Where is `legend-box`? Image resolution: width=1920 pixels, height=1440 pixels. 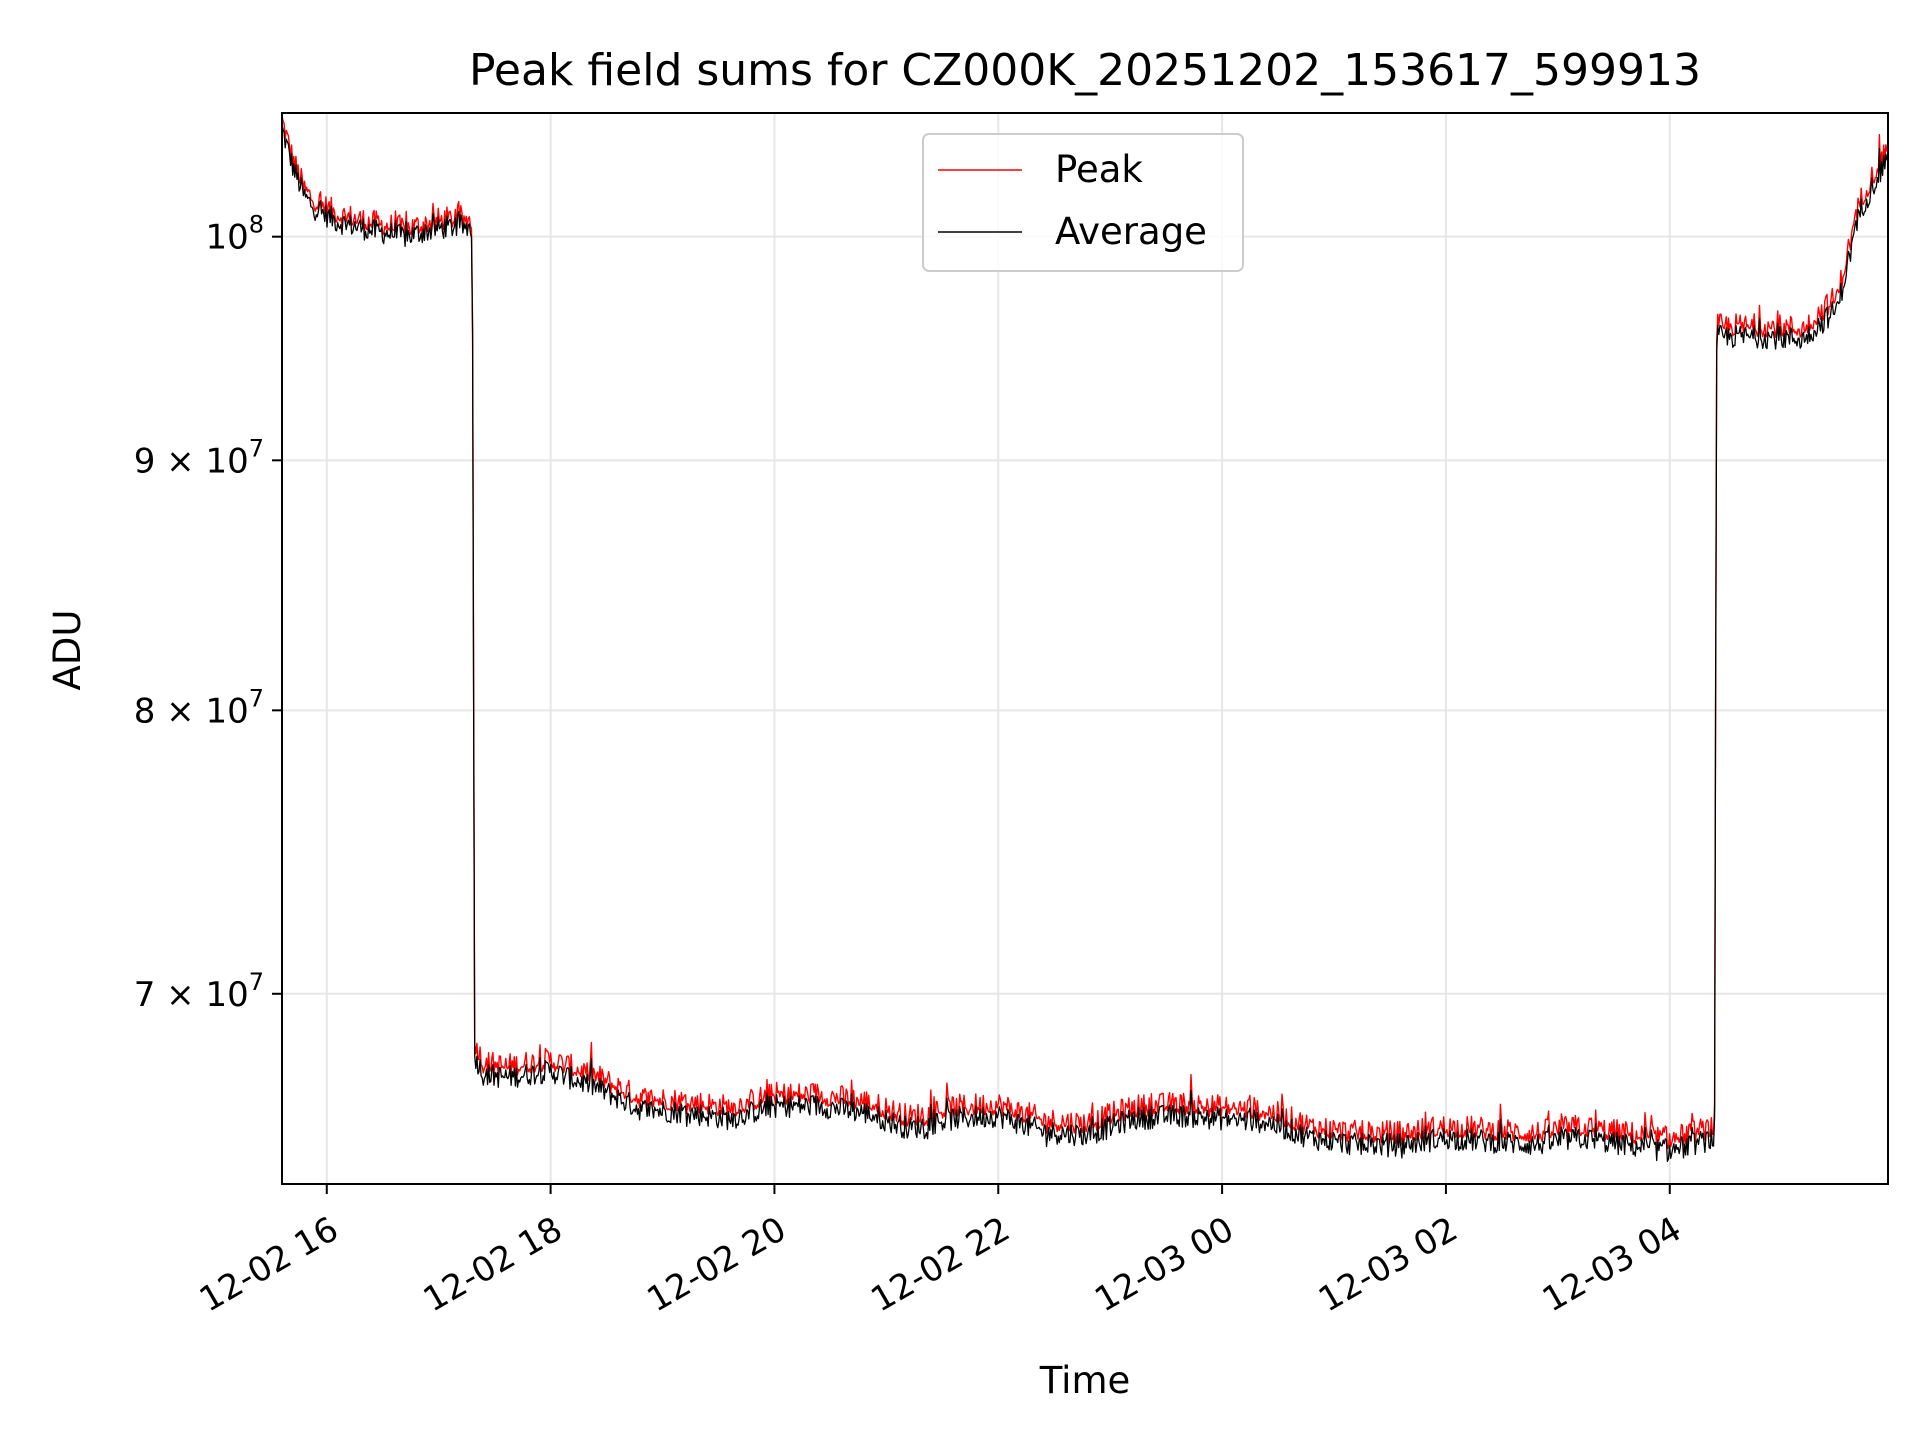 legend-box is located at coordinates (1083, 202).